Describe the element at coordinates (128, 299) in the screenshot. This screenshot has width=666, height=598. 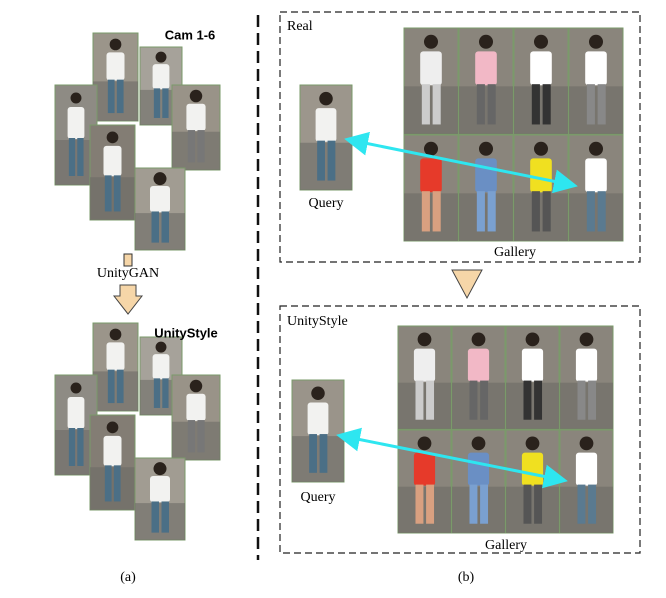
I see `down-arrow` at that location.